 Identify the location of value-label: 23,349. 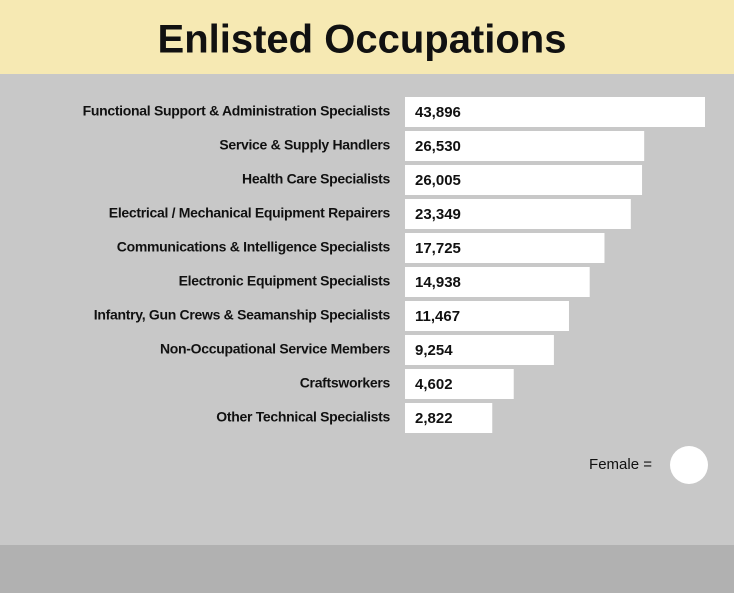
(438, 214).